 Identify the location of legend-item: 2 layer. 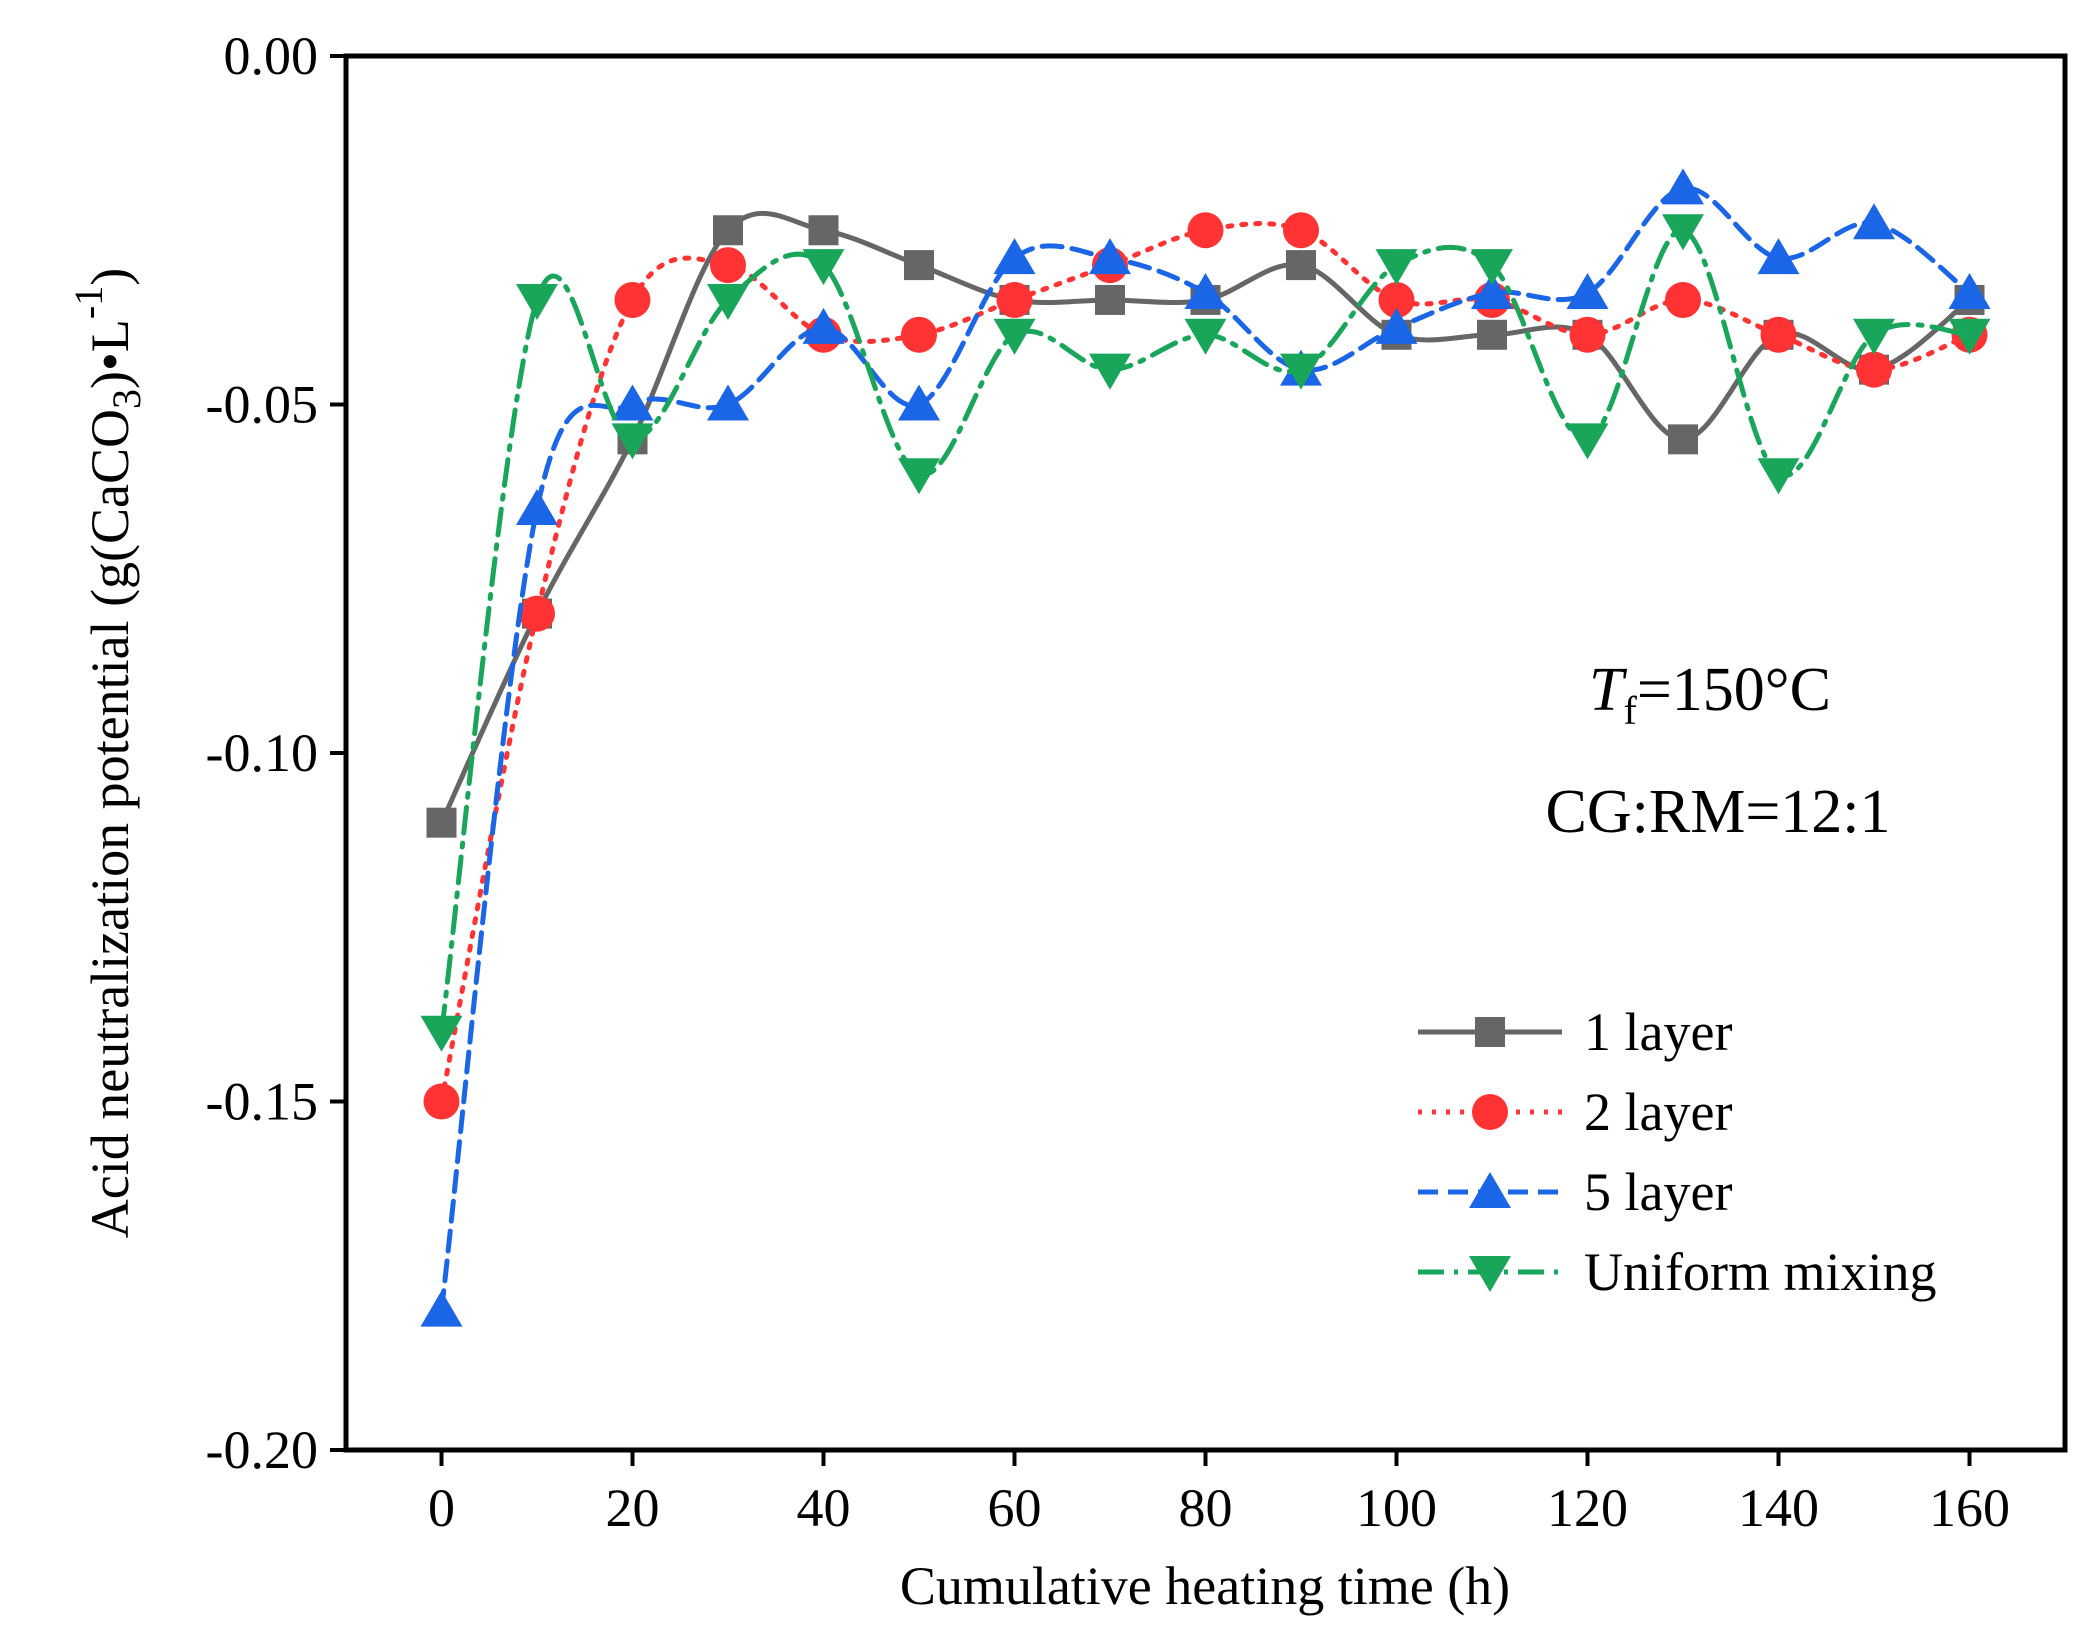
(1575, 1112).